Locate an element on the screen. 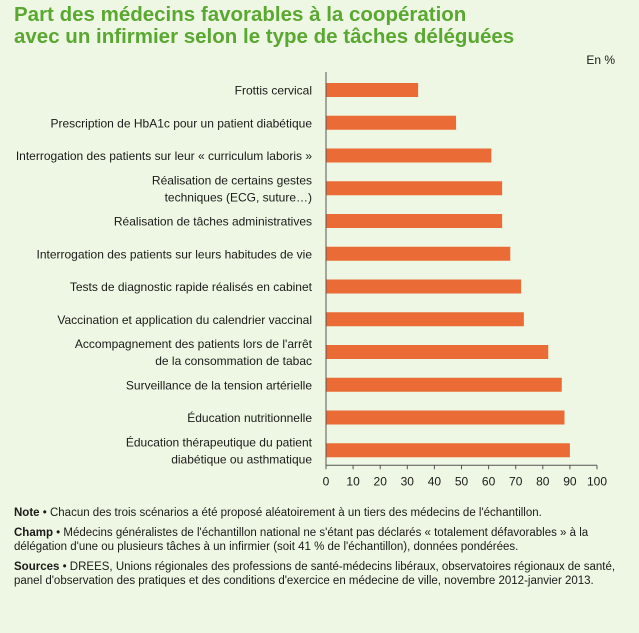 The image size is (639, 633). category-label: techniques (ECG, suture…) is located at coordinates (238, 197).